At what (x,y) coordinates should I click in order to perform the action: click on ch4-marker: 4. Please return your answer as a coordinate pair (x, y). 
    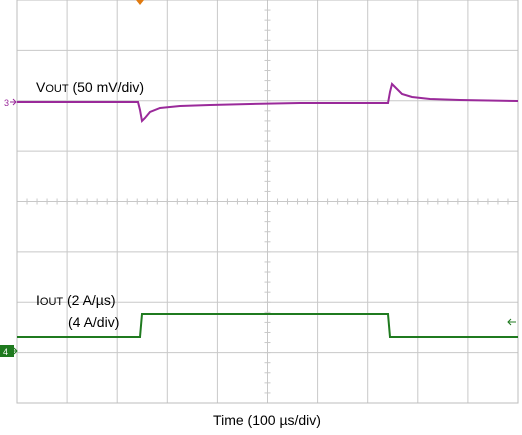
    Looking at the image, I should click on (5, 352).